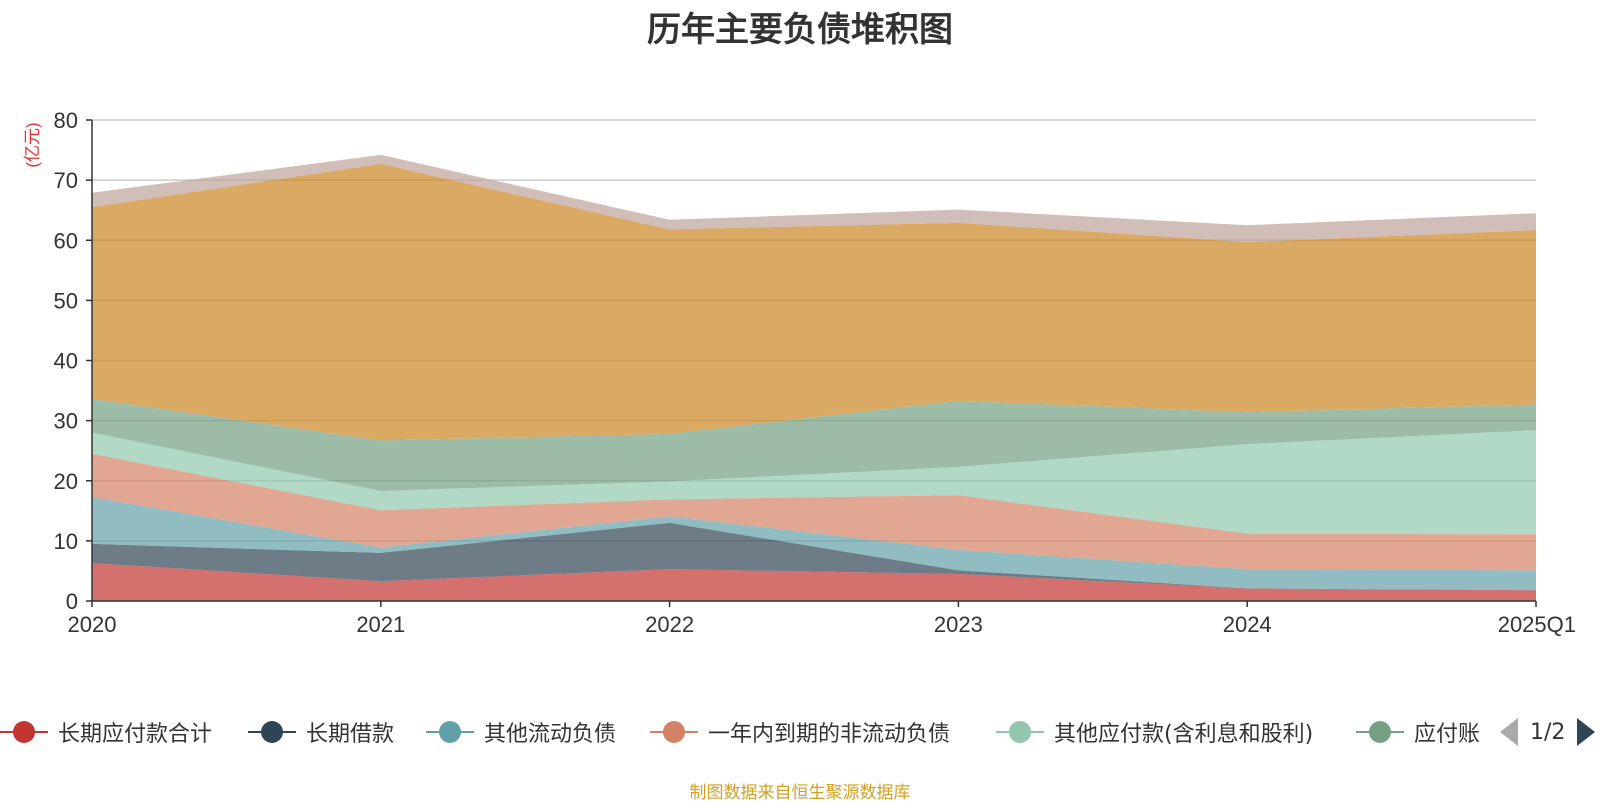  What do you see at coordinates (1184, 734) in the screenshot?
I see `legend-label: 其他应付款(含利息和股利)` at bounding box center [1184, 734].